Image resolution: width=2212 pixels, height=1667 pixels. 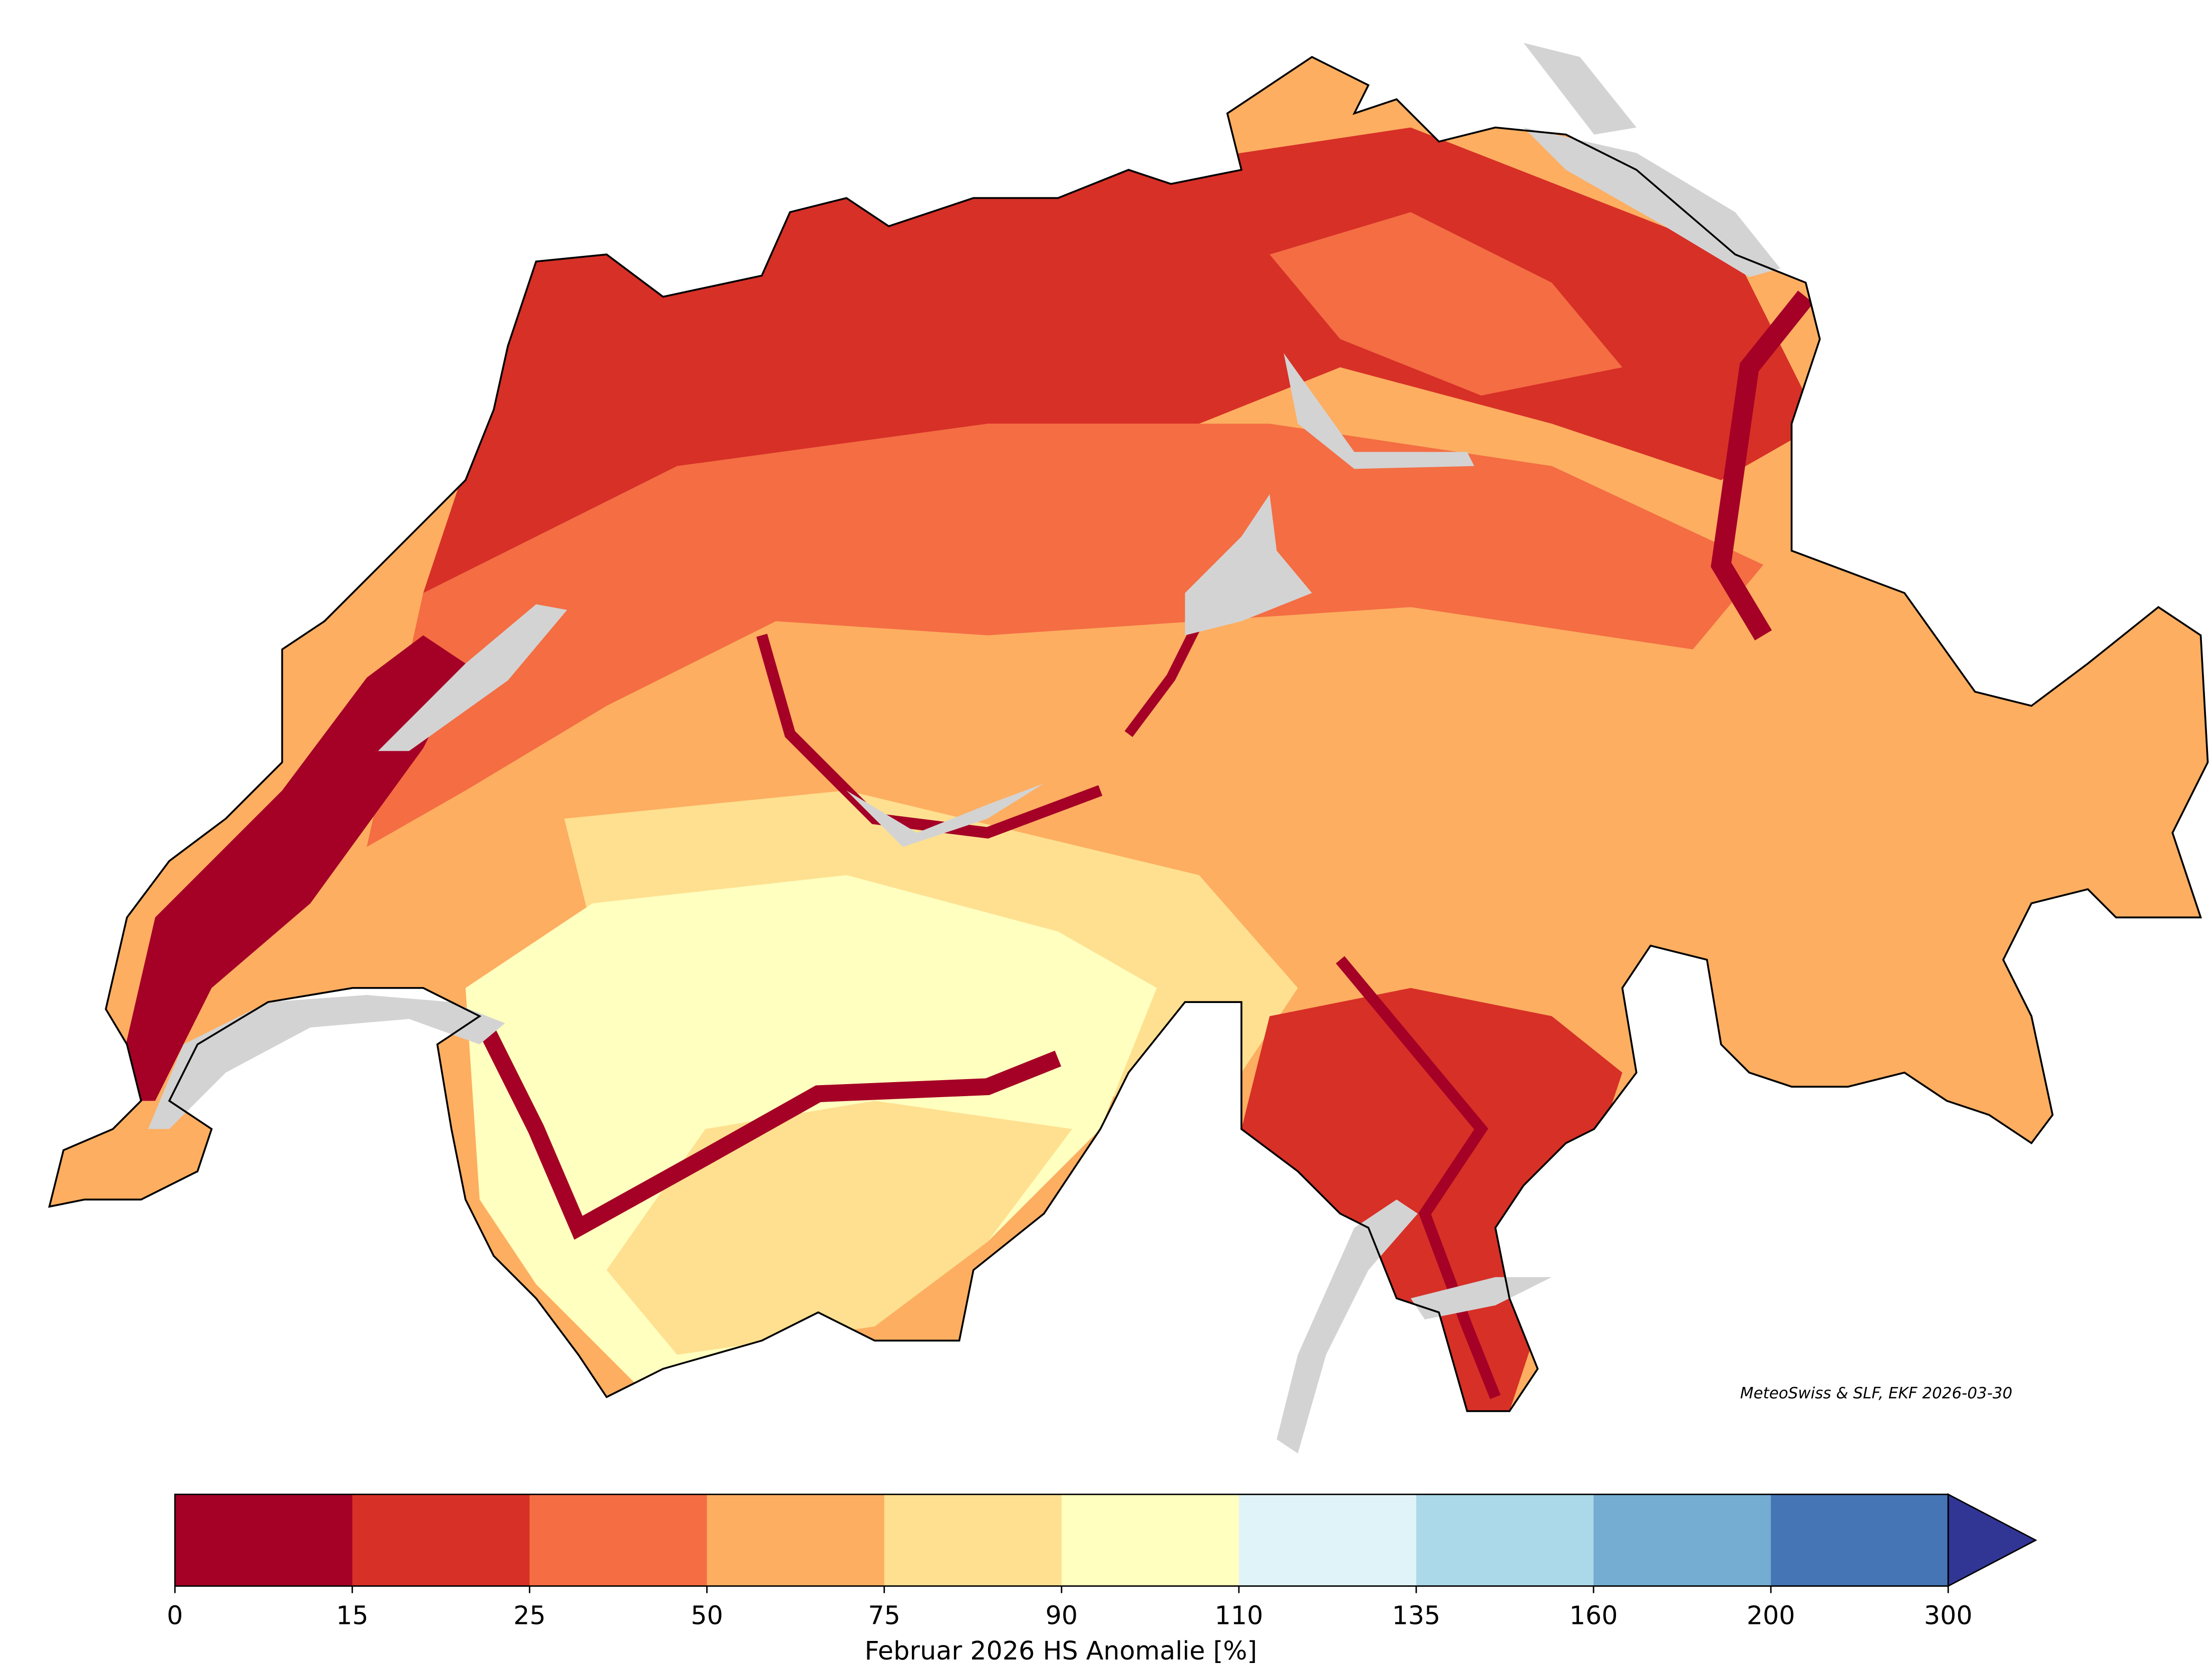 What do you see at coordinates (352, 1615) in the screenshot?
I see `colorbar-tick-label: 15` at bounding box center [352, 1615].